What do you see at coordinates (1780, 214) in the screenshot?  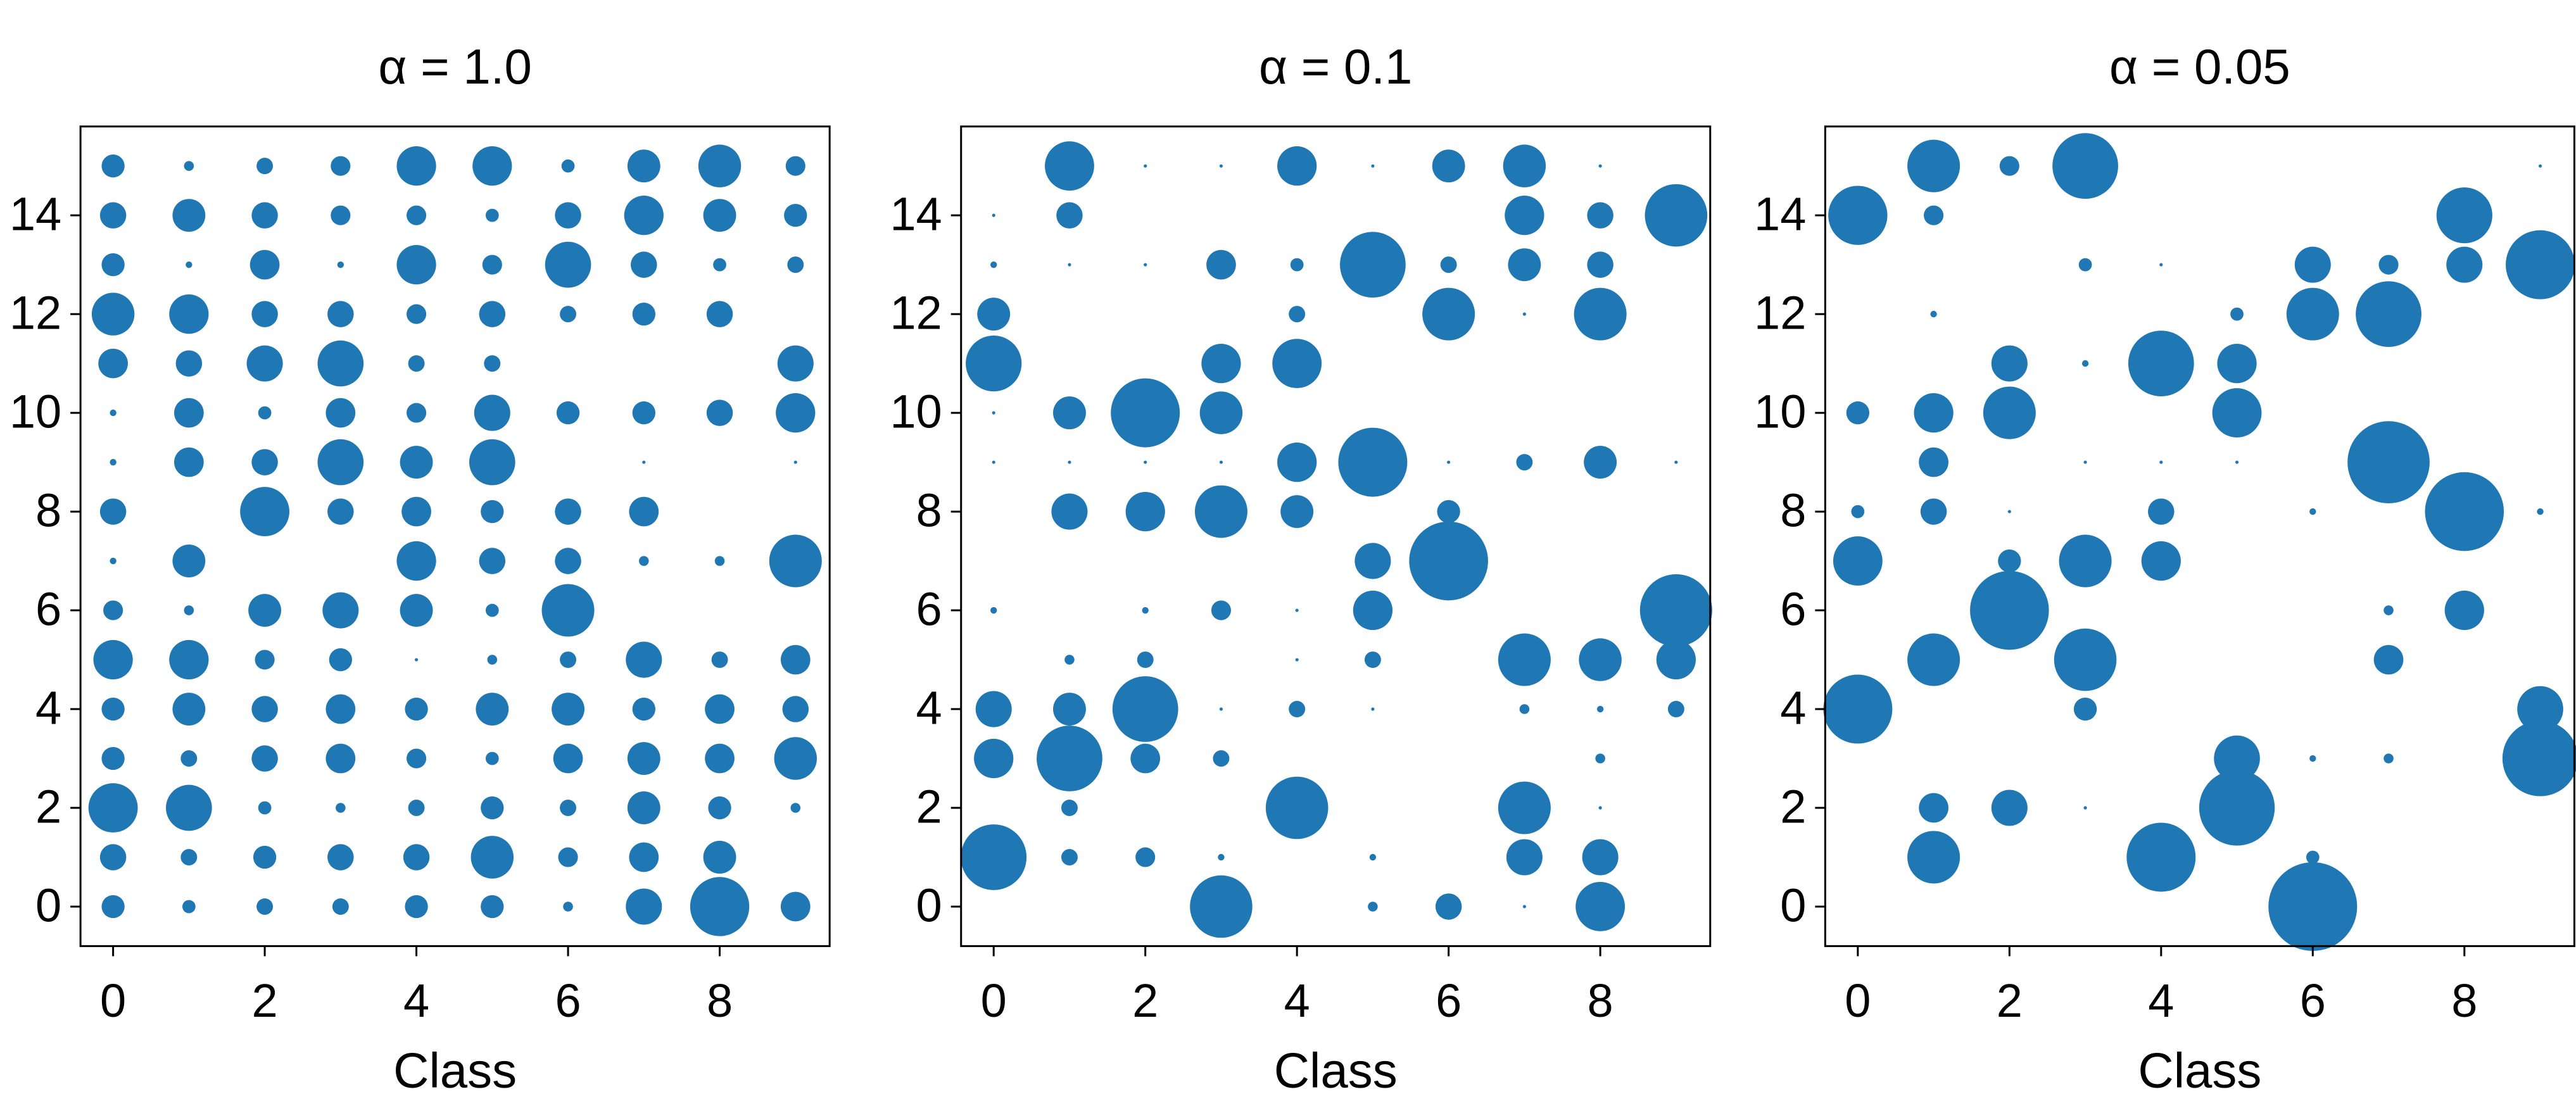 I see `y-tick-label: 14` at bounding box center [1780, 214].